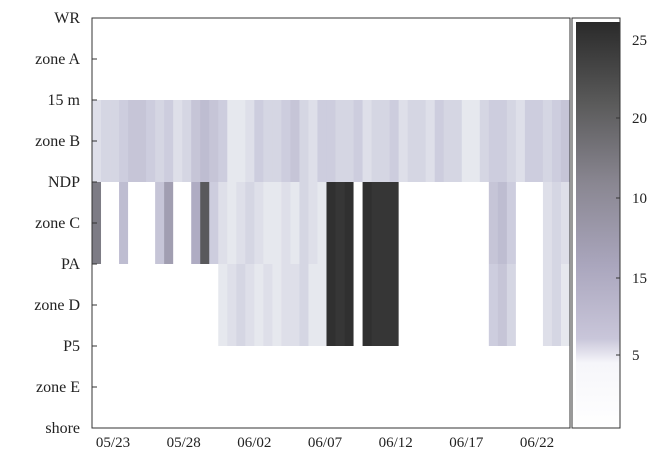 The height and width of the screenshot is (456, 665). I want to click on y-tick-label: zone C, so click(57, 223).